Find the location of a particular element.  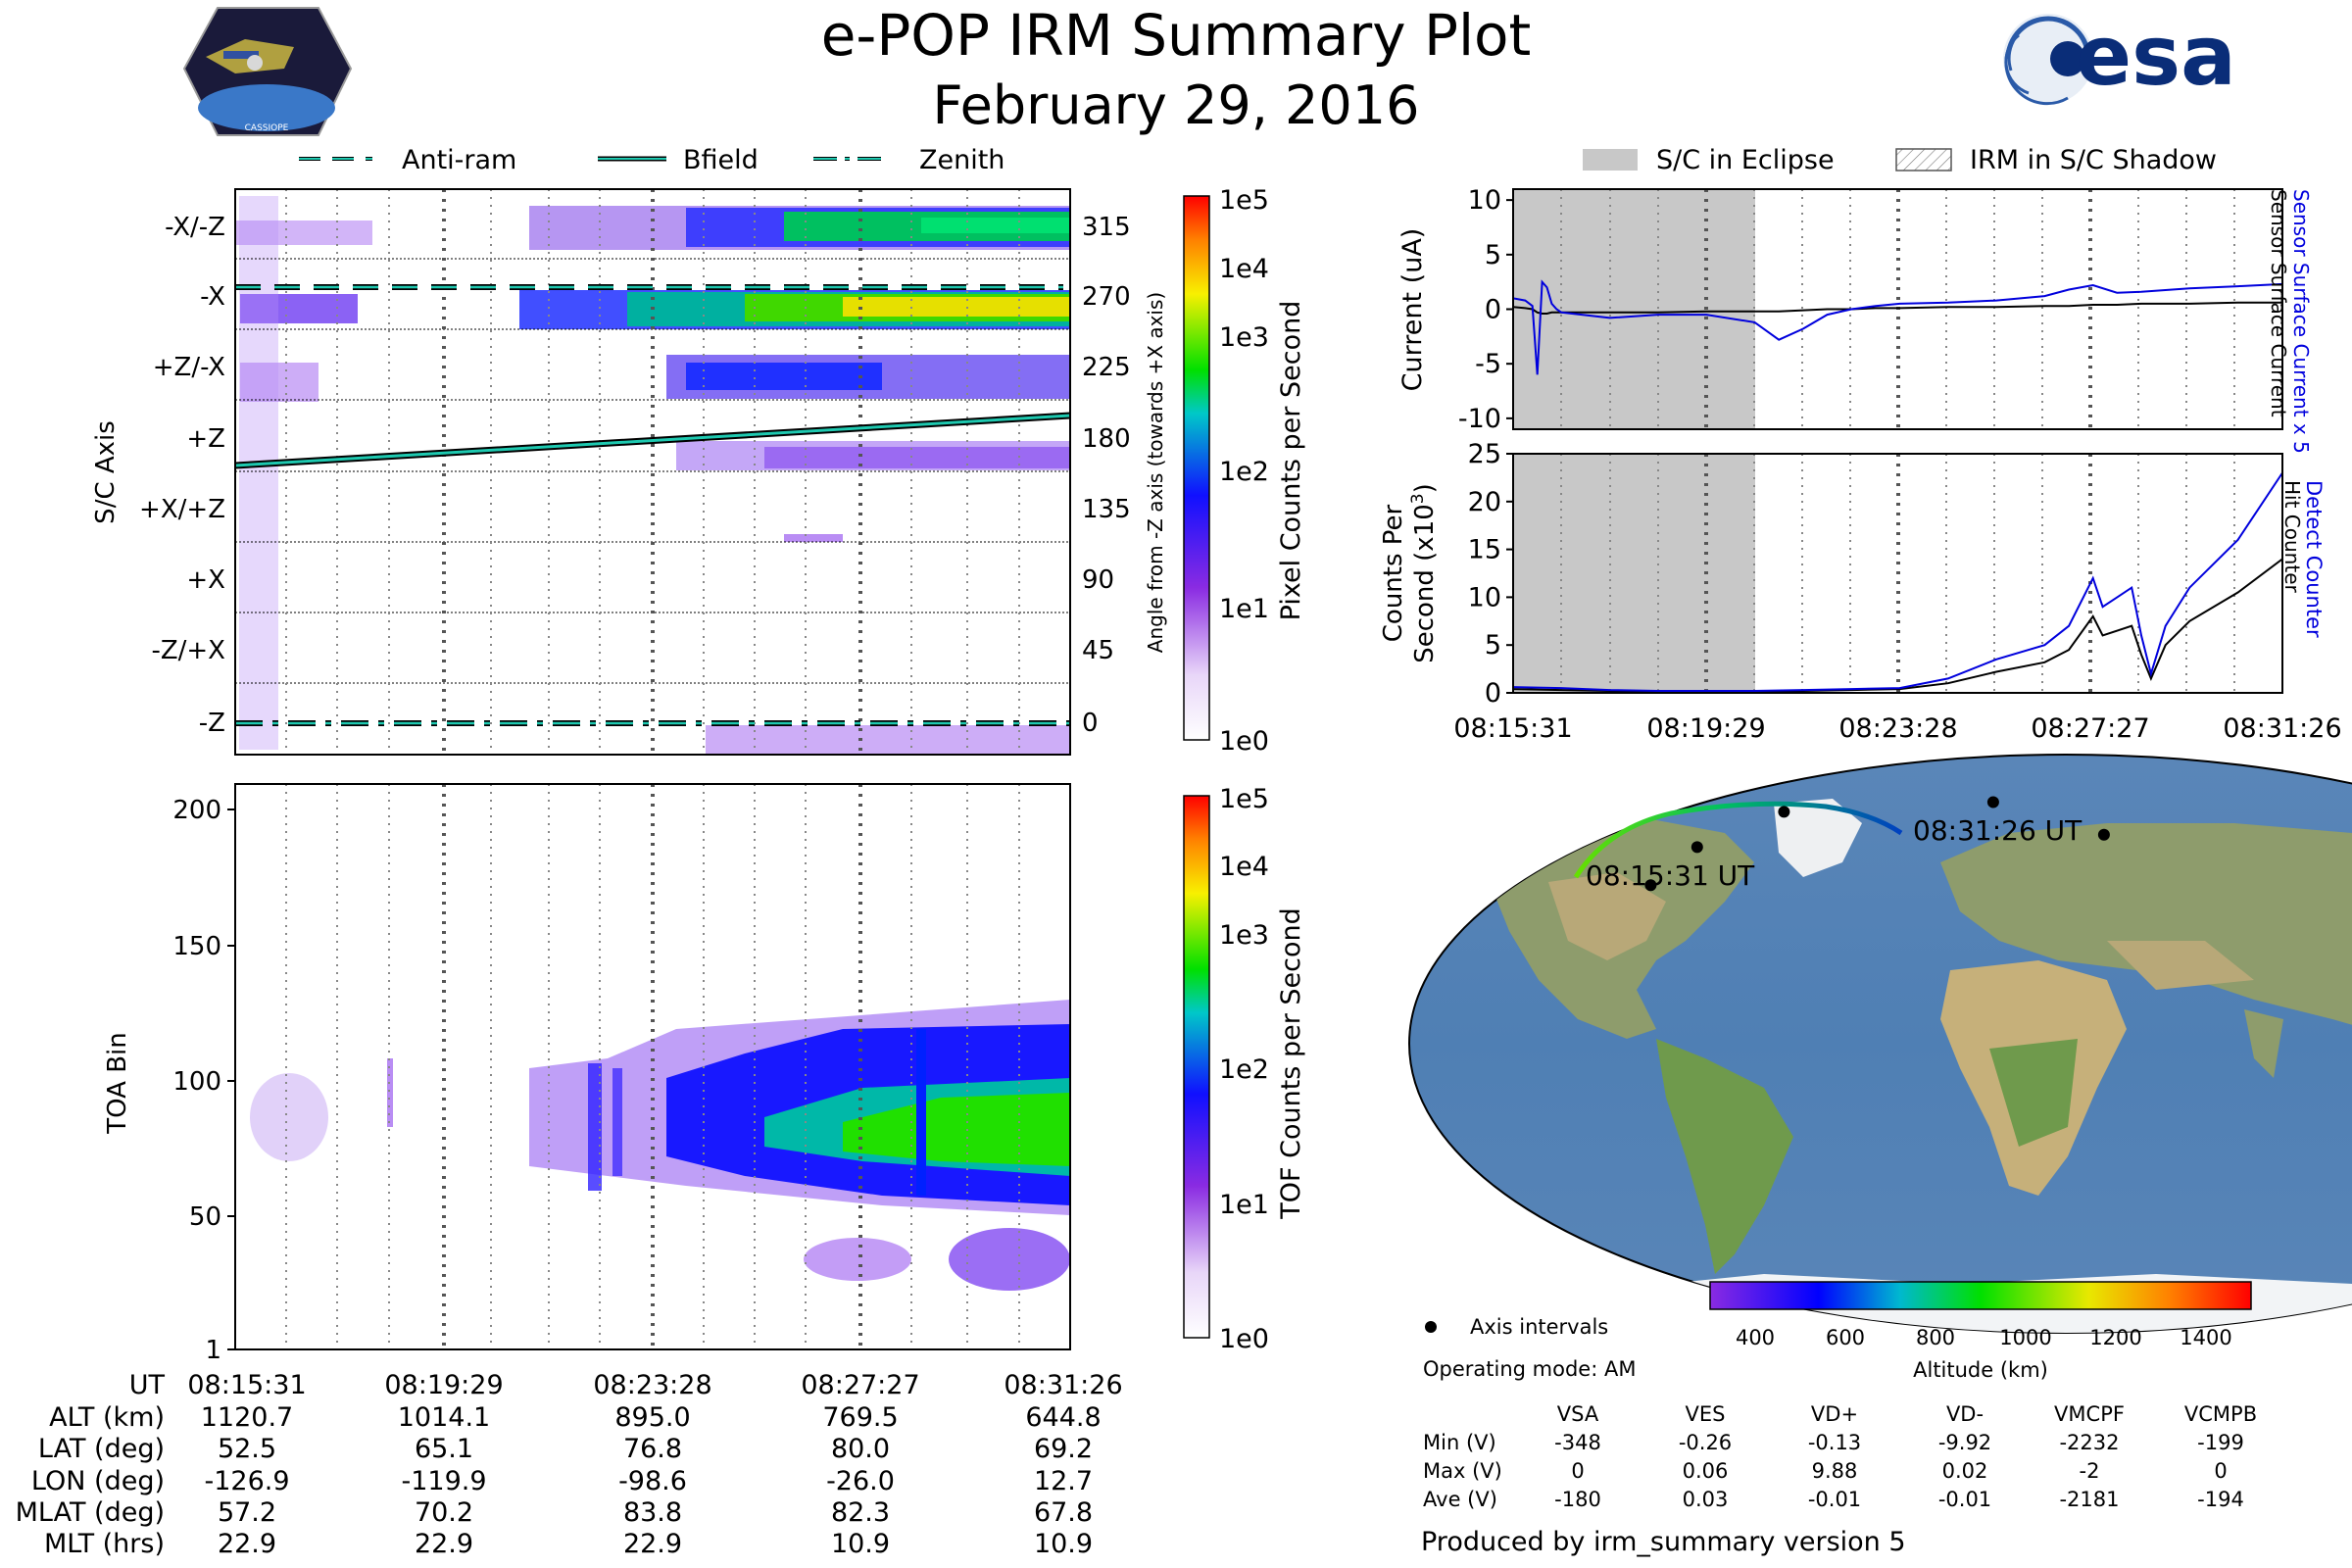

current-eclipse-region is located at coordinates (1634, 309).